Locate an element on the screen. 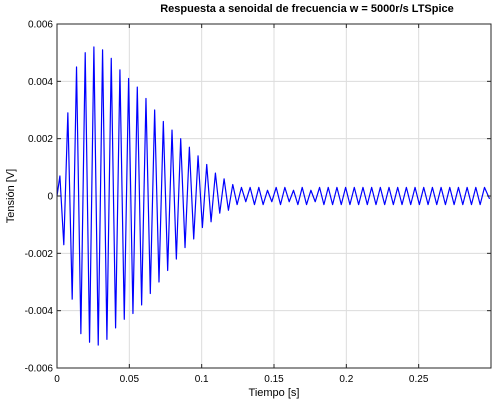  y-tick-label: -0.002 is located at coordinates (39, 254).